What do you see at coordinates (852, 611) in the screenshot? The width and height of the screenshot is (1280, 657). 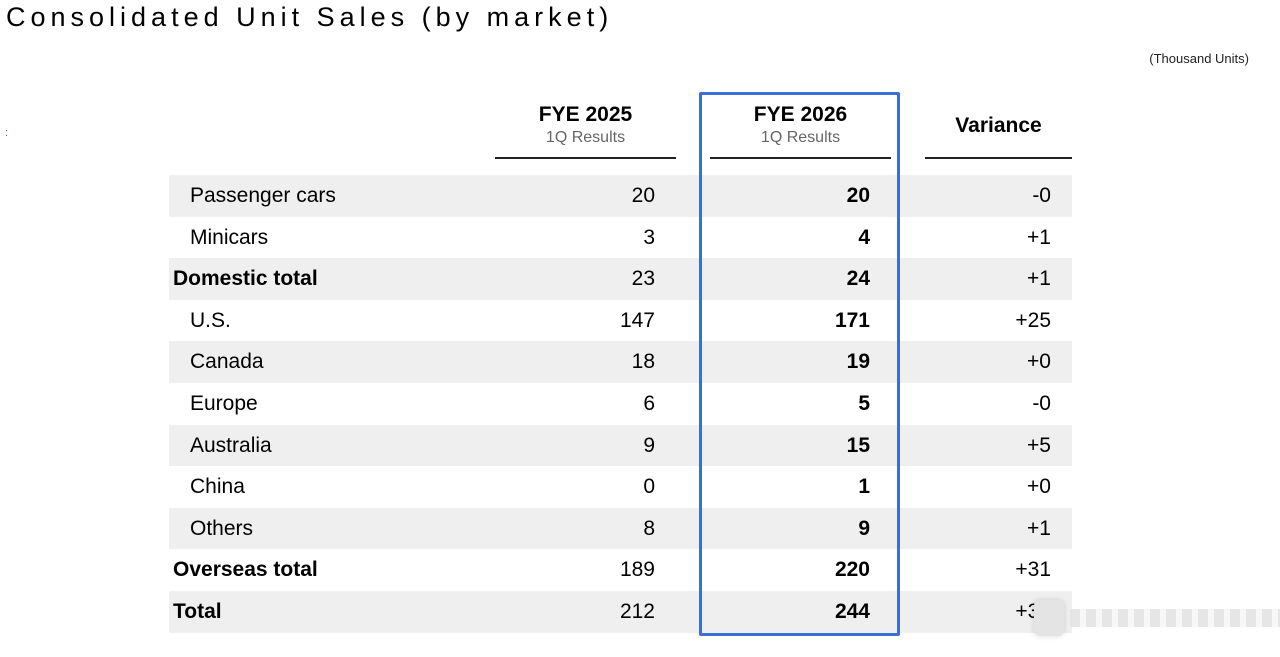 I see `cell-fye2026: 244` at bounding box center [852, 611].